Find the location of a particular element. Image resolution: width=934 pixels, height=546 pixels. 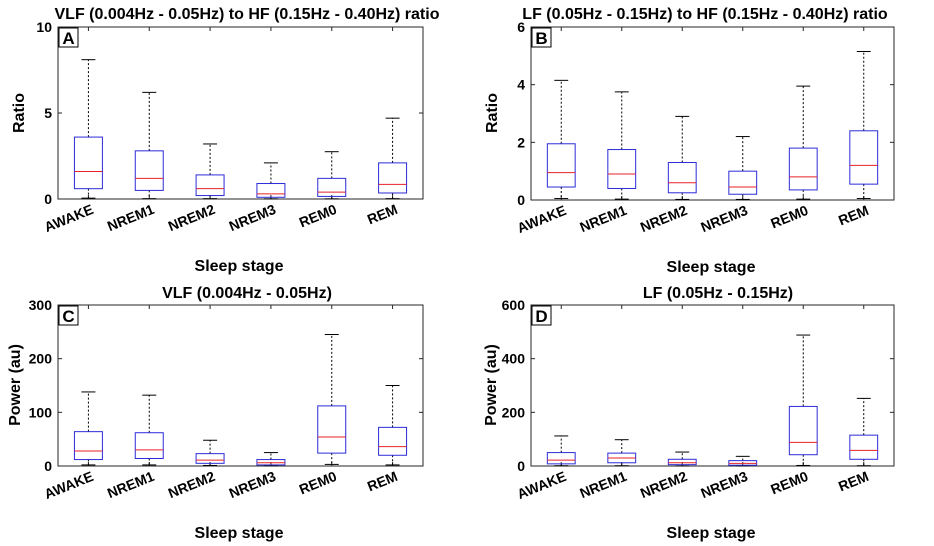

y-axis-label: Ratio is located at coordinates (492, 113).